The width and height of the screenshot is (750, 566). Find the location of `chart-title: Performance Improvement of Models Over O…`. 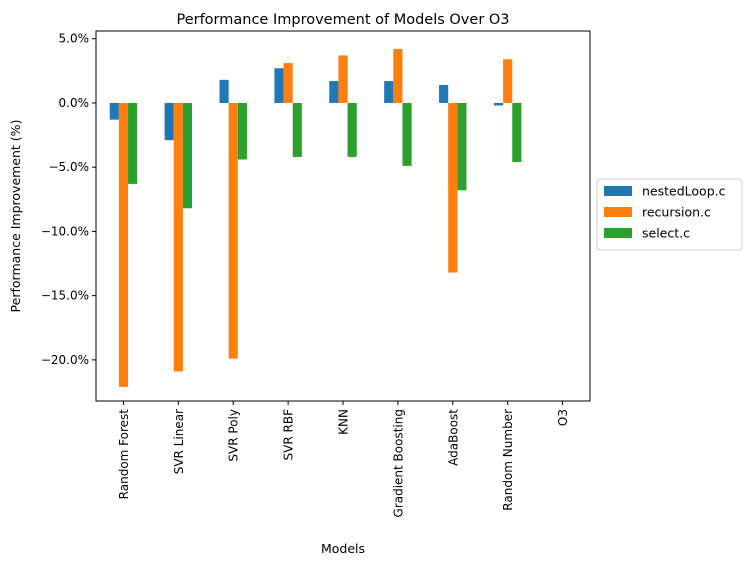

chart-title: Performance Improvement of Models Over O… is located at coordinates (342, 20).